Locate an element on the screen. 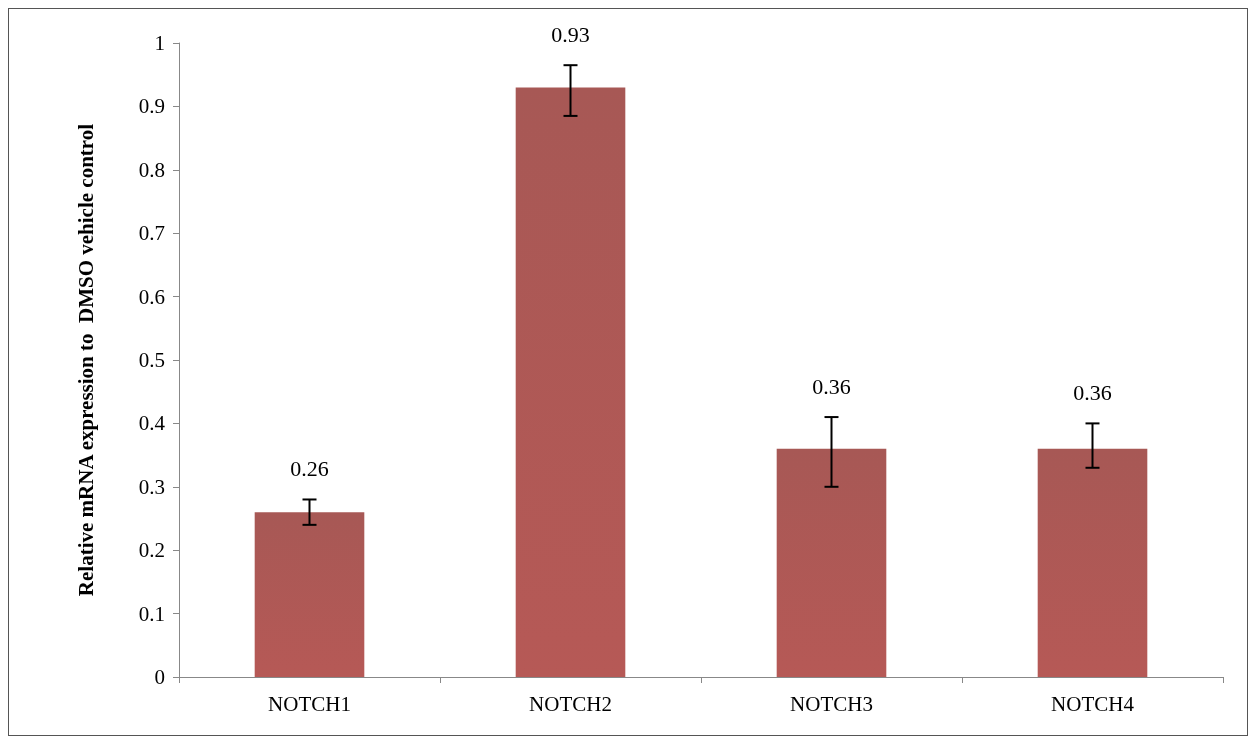  y-tick-label: 0.3 is located at coordinates (151, 486).